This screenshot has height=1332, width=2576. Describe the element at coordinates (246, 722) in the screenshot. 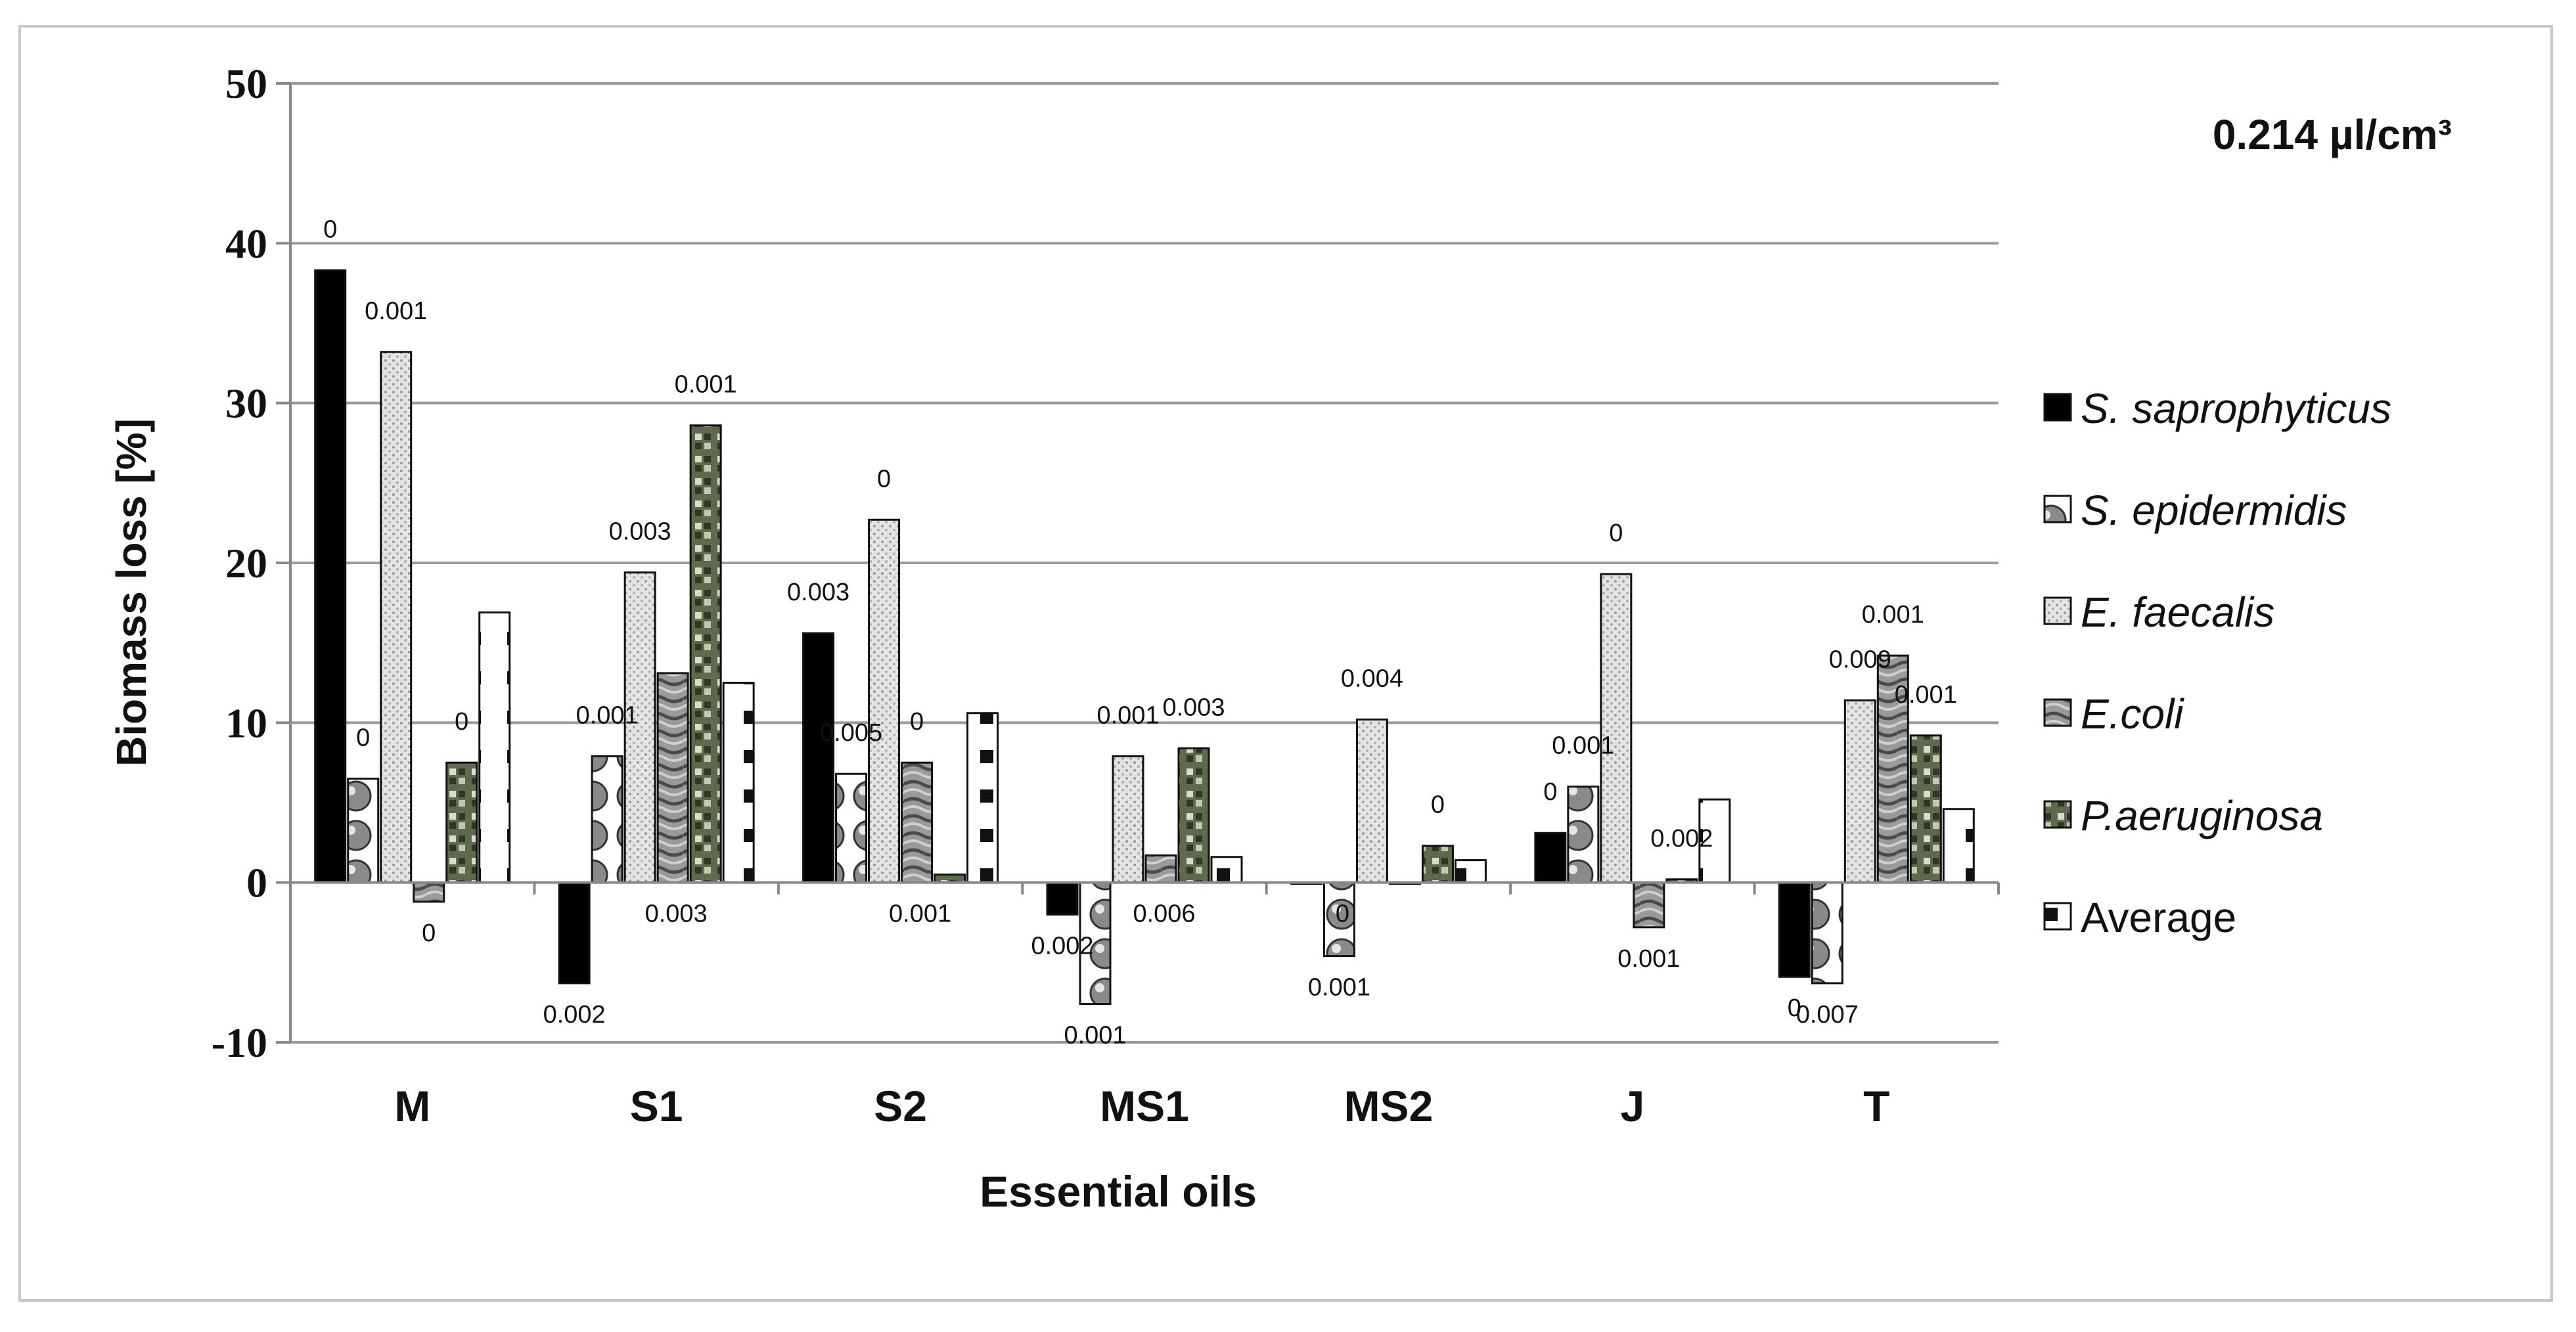

I see `y-tick-label: 10` at that location.